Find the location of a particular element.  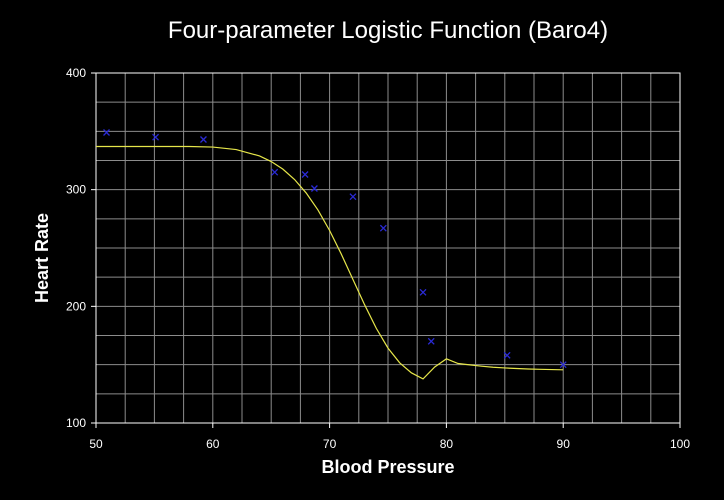

x-tick-label: 100 is located at coordinates (680, 444).